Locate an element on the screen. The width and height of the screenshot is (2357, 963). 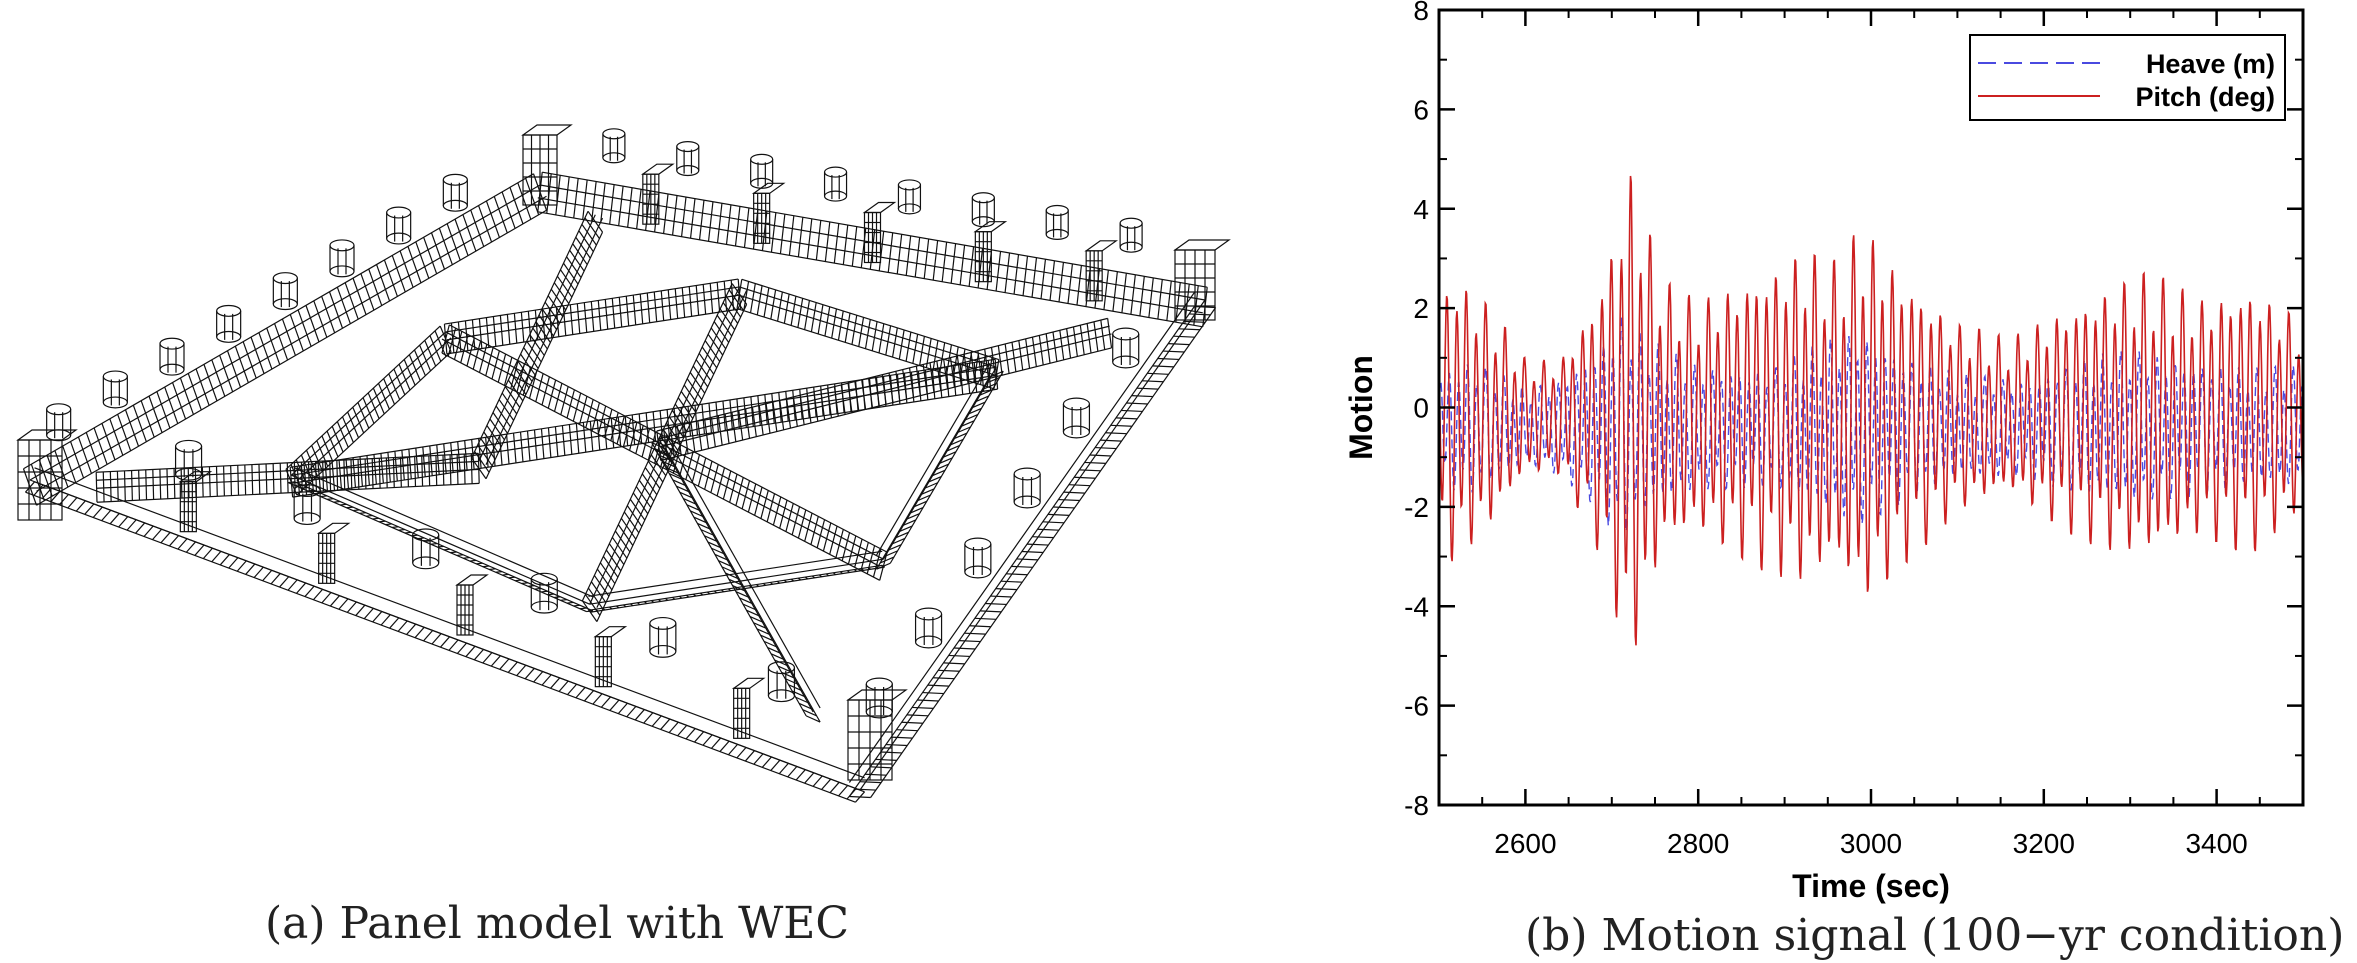
y-tick-label: -6 is located at coordinates (1416, 706).